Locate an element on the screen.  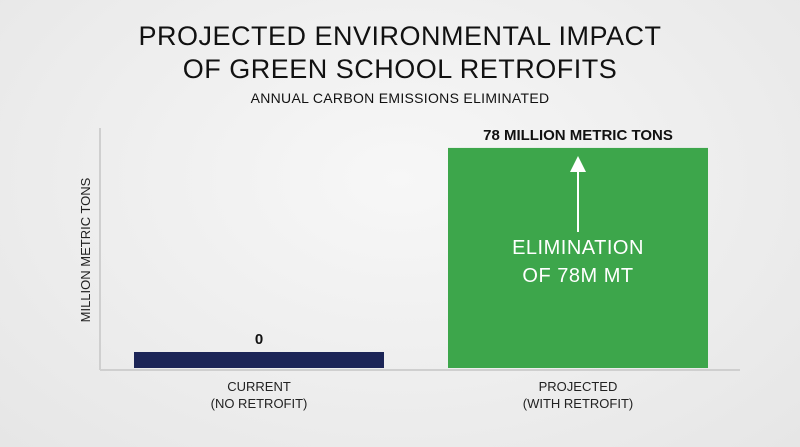
annotation: ELIMINATION OF 78M MT is located at coordinates (578, 262).